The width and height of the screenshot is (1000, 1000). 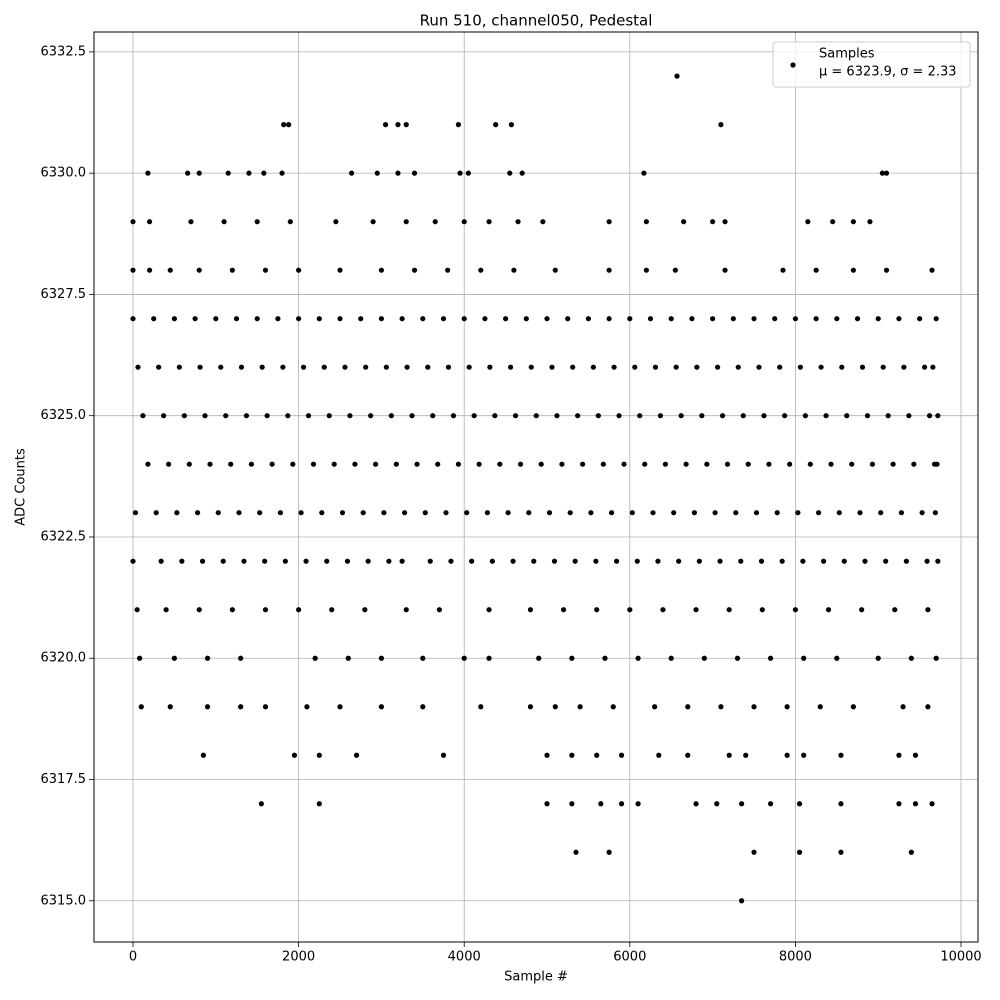 What do you see at coordinates (536, 21) in the screenshot?
I see `chart-title: Run 510, channel050, Pedestal` at bounding box center [536, 21].